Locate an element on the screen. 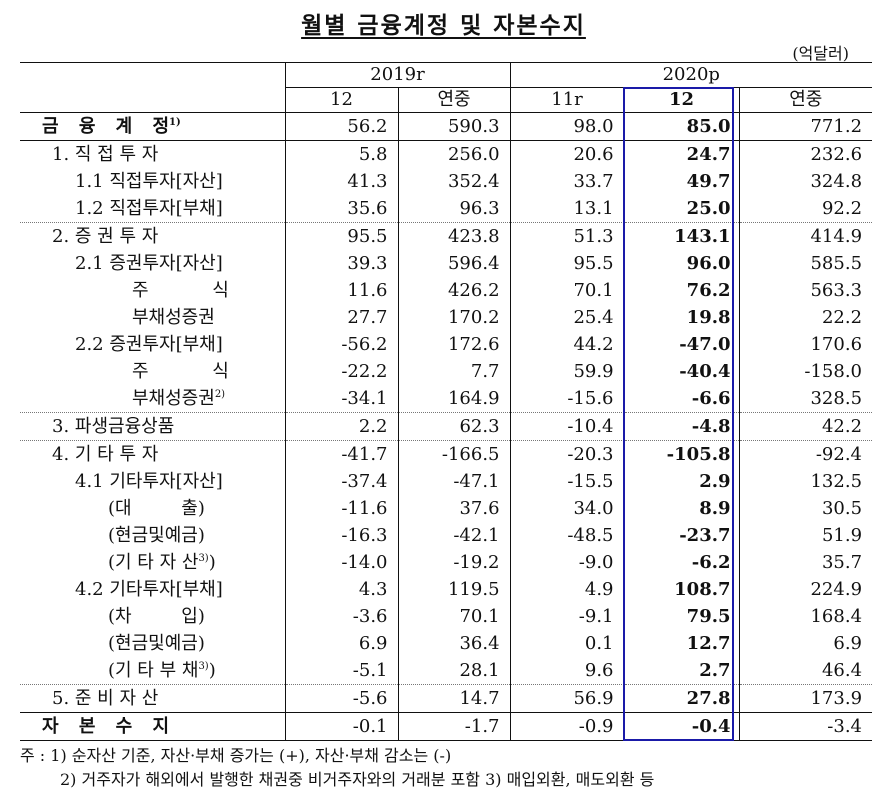  row-label-text: 금 융 계 정 is located at coordinates (106, 126).